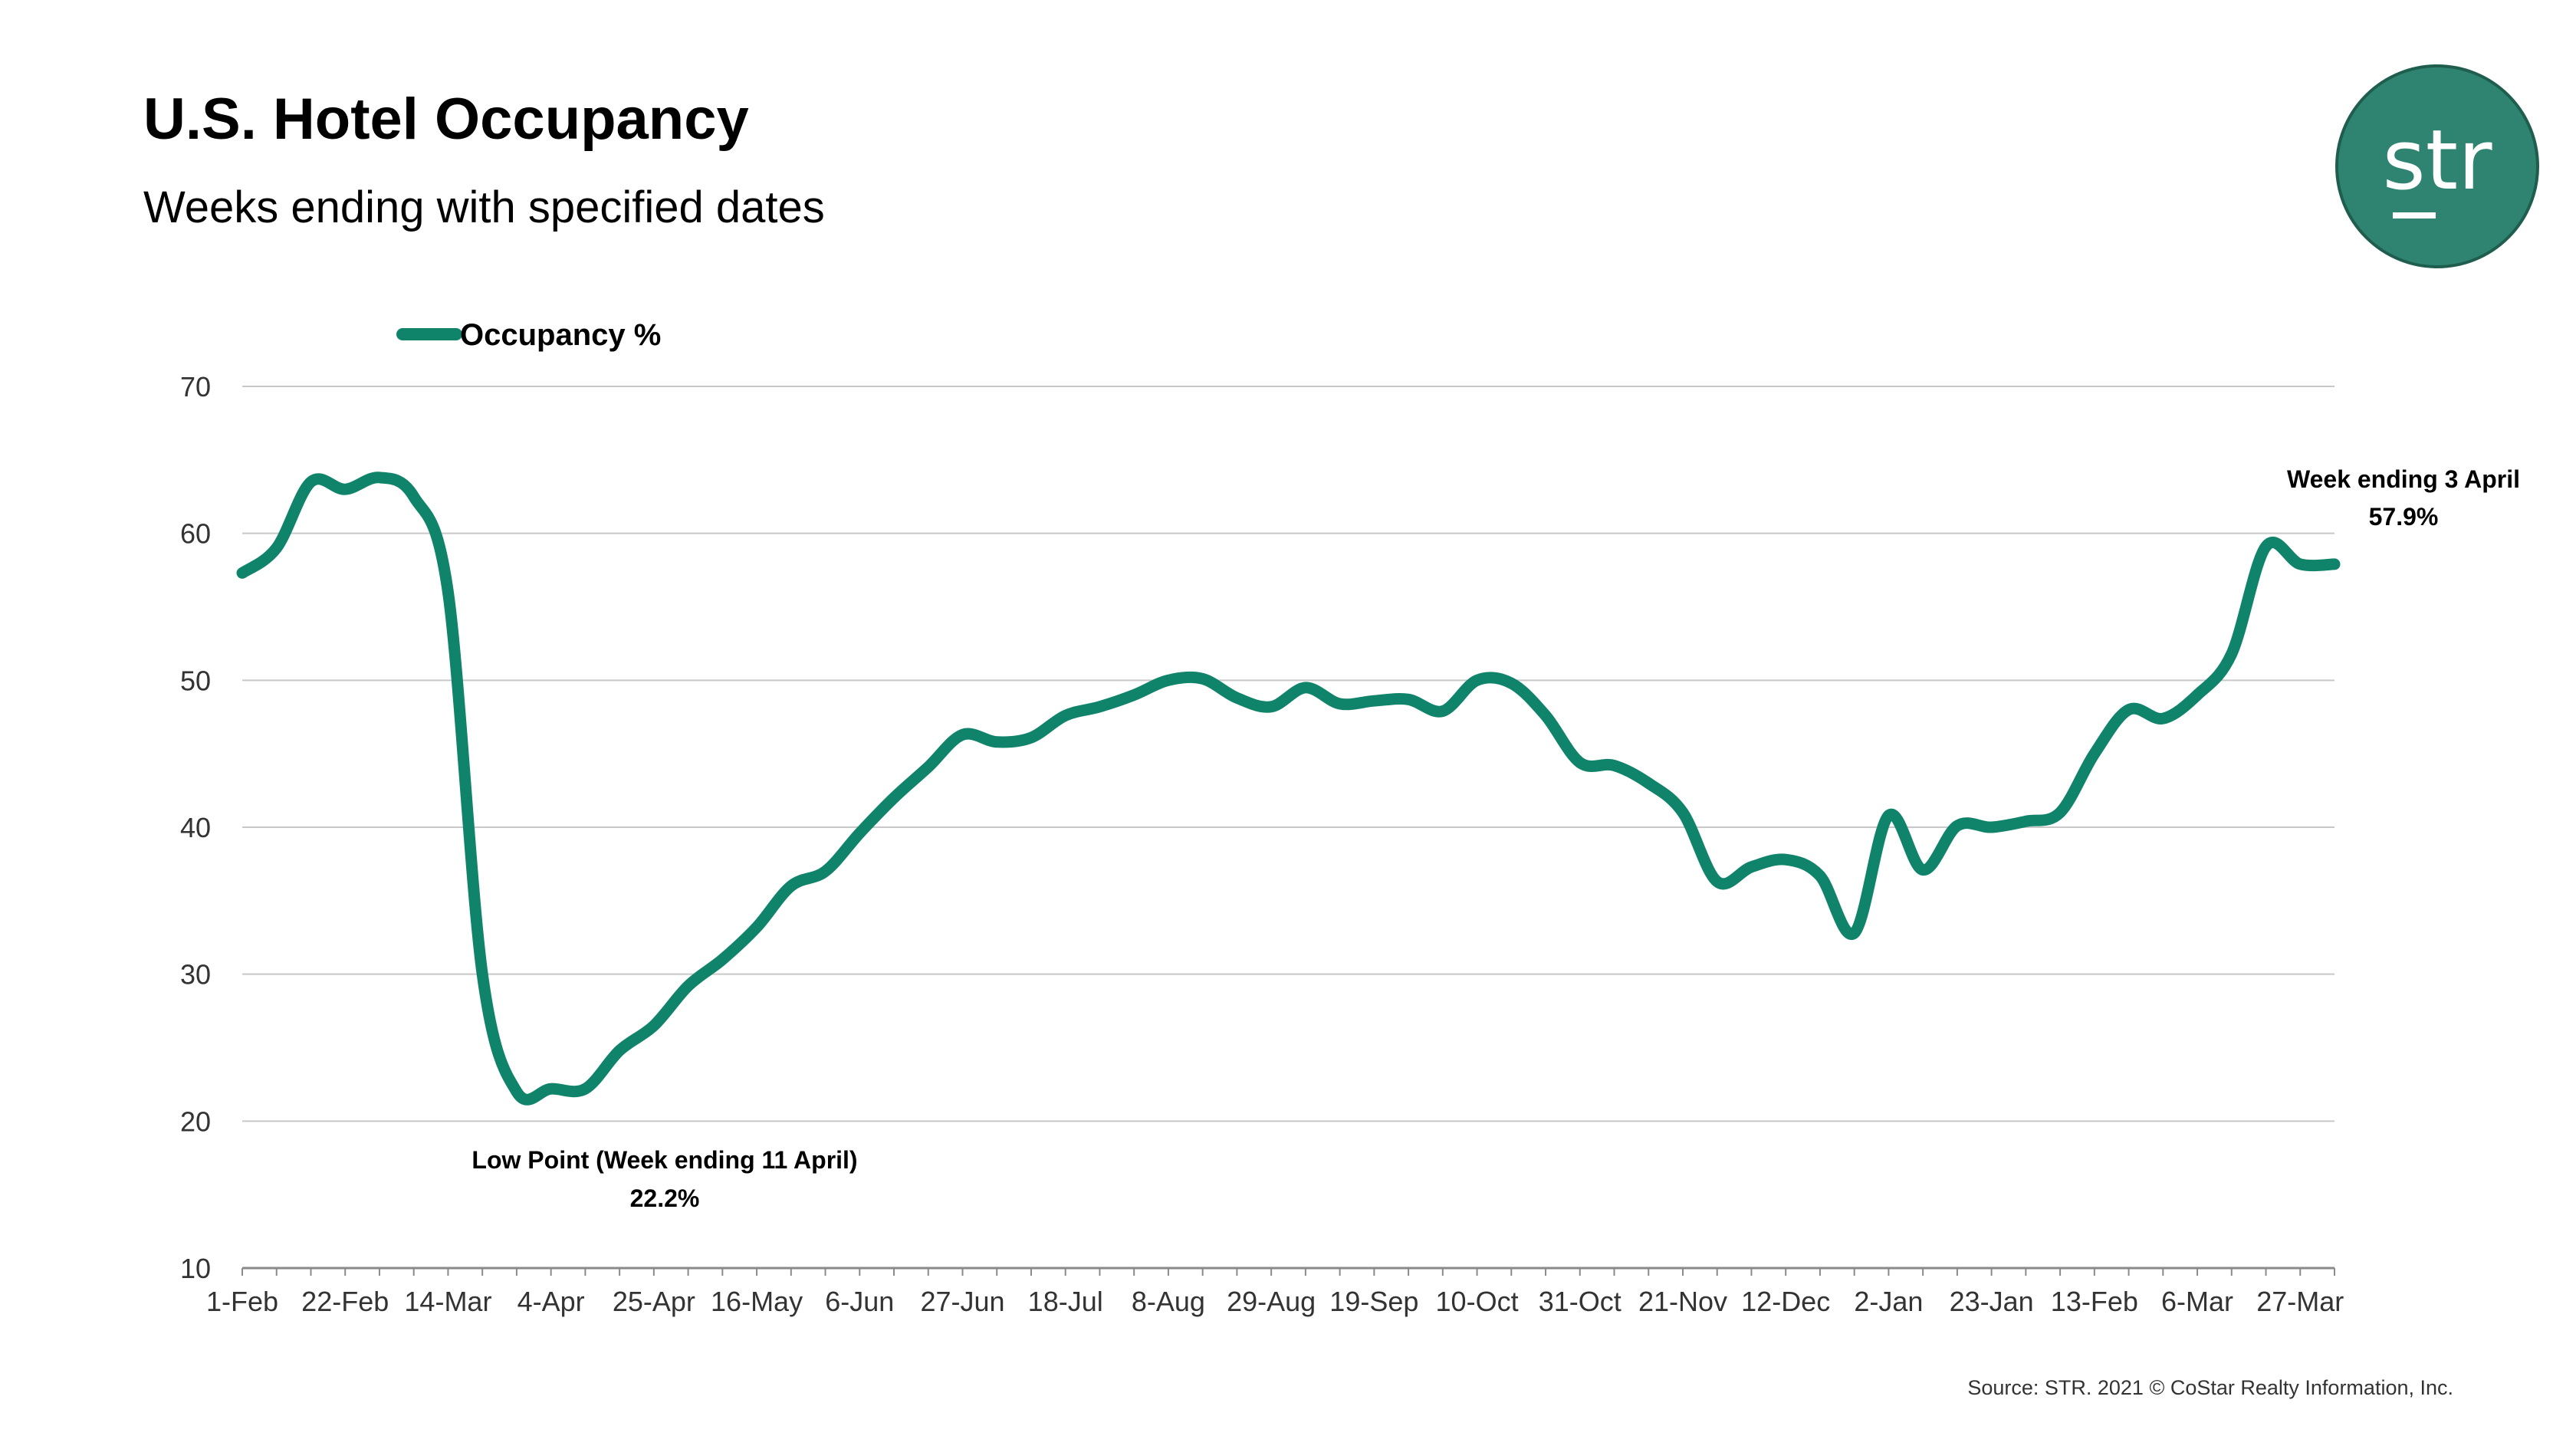 The image size is (2576, 1449). What do you see at coordinates (195, 1268) in the screenshot?
I see `y-tick-label: 10` at bounding box center [195, 1268].